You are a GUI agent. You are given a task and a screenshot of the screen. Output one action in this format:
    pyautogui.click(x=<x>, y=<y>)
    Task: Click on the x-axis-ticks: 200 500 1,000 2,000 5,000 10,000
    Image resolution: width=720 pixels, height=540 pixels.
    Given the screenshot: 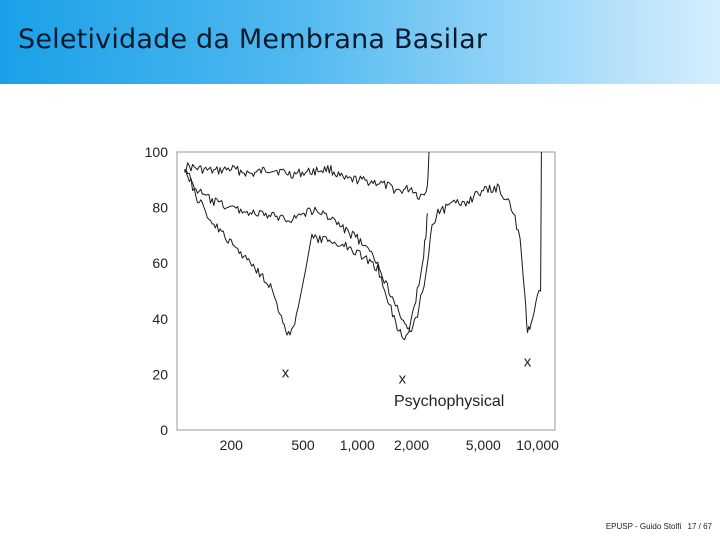 What is the action you would take?
    pyautogui.click(x=390, y=445)
    